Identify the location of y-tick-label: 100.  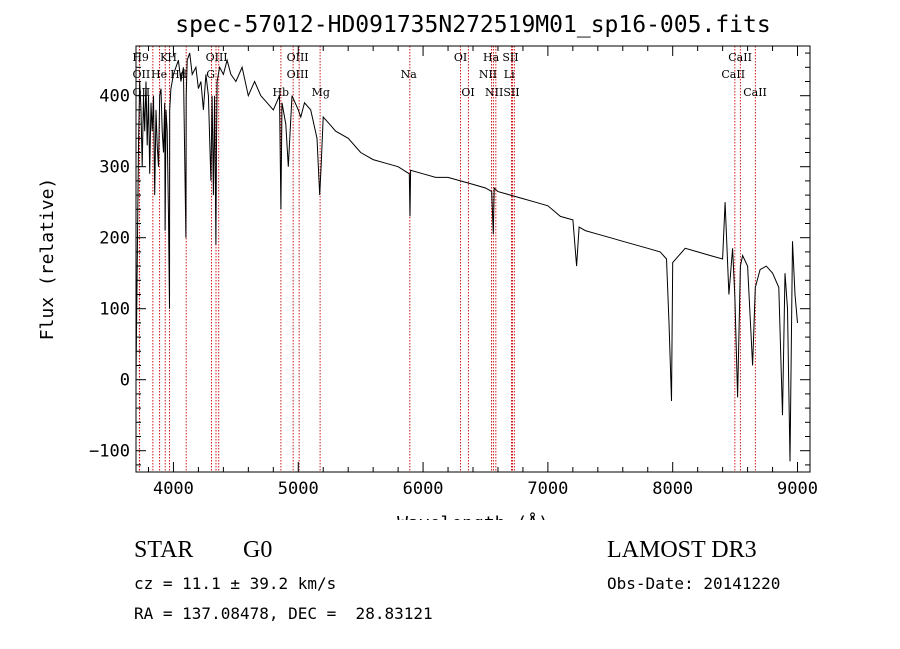
(114, 310).